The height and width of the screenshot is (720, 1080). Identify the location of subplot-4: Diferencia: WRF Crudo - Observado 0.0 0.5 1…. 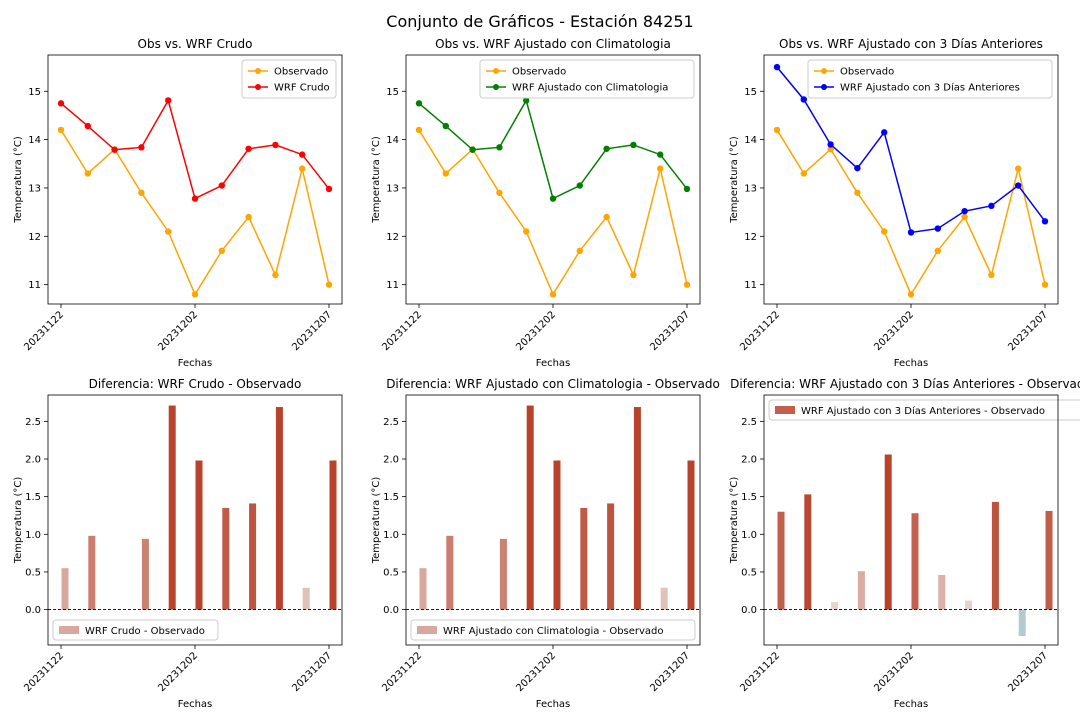
(178, 543).